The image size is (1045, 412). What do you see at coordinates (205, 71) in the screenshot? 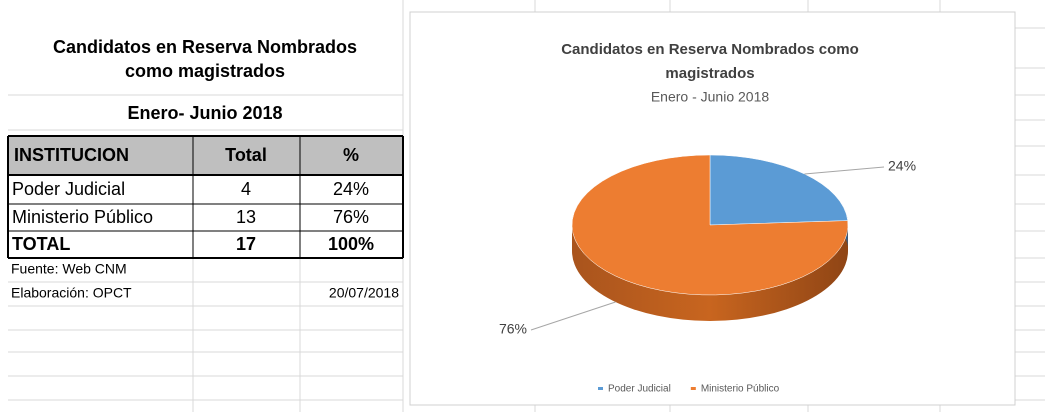
I see `table-title-2: como magistrados` at bounding box center [205, 71].